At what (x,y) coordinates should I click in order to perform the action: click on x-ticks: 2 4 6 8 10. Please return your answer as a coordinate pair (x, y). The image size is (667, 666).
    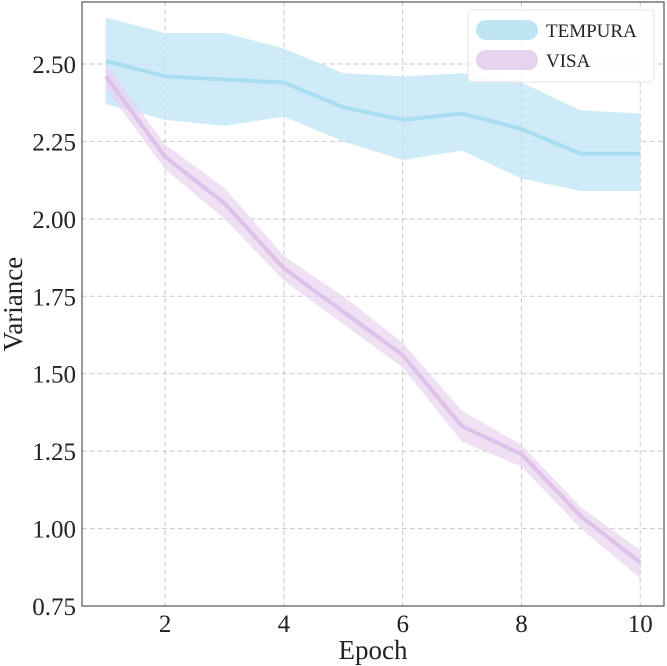
    Looking at the image, I should click on (406, 624).